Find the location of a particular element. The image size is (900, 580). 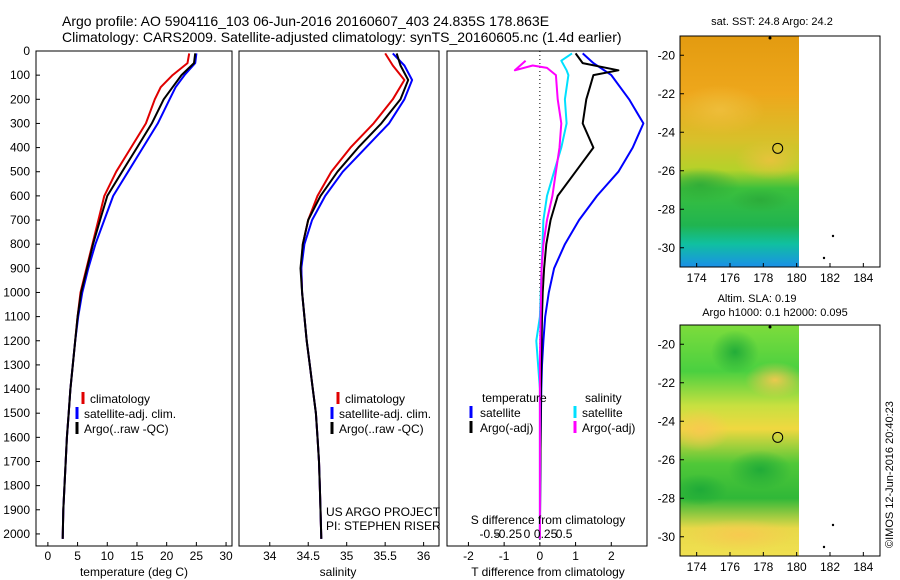

legend-s-satellite: satellite is located at coordinates (602, 413).